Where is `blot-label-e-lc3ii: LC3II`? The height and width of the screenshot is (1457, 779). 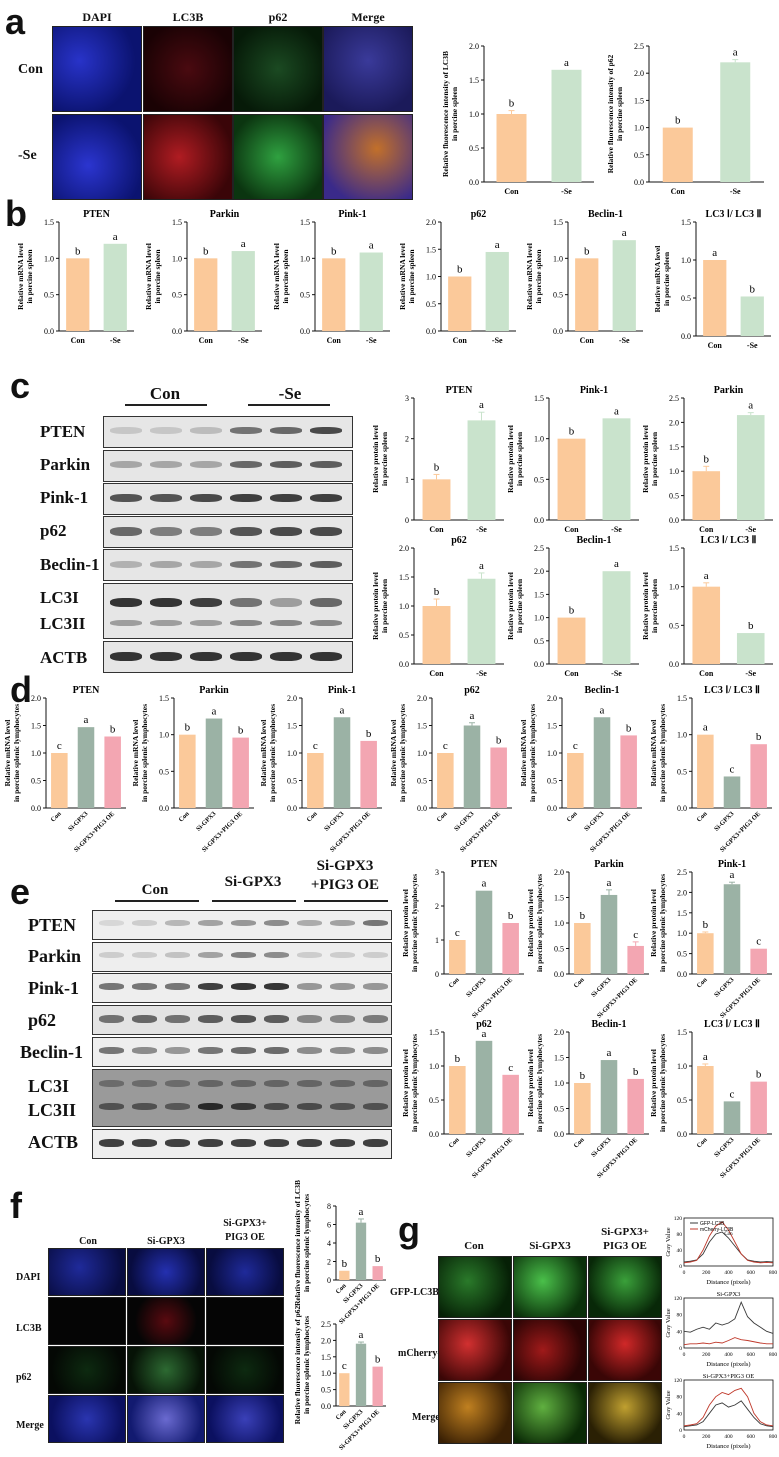 blot-label-e-lc3ii: LC3II is located at coordinates (52, 1110).